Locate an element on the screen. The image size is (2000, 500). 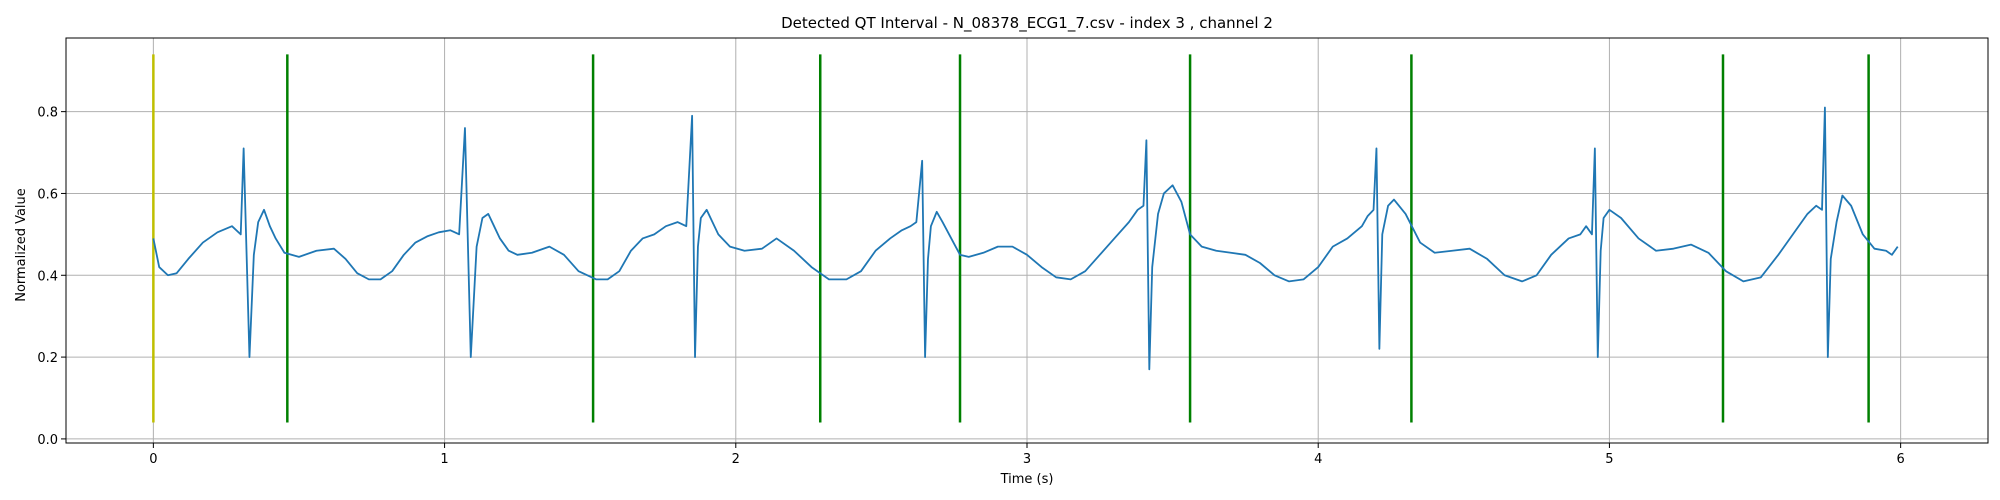
y-tick-label: 0.8 is located at coordinates (47, 113).